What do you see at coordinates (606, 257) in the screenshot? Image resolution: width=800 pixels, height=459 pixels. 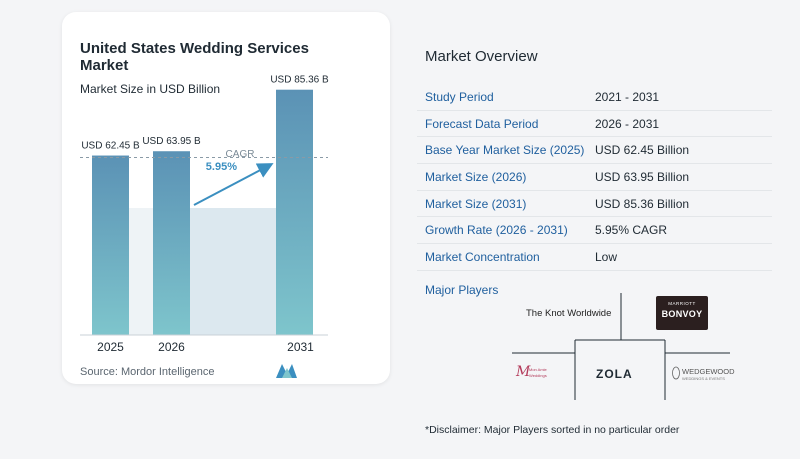 I see `row-value: Low` at bounding box center [606, 257].